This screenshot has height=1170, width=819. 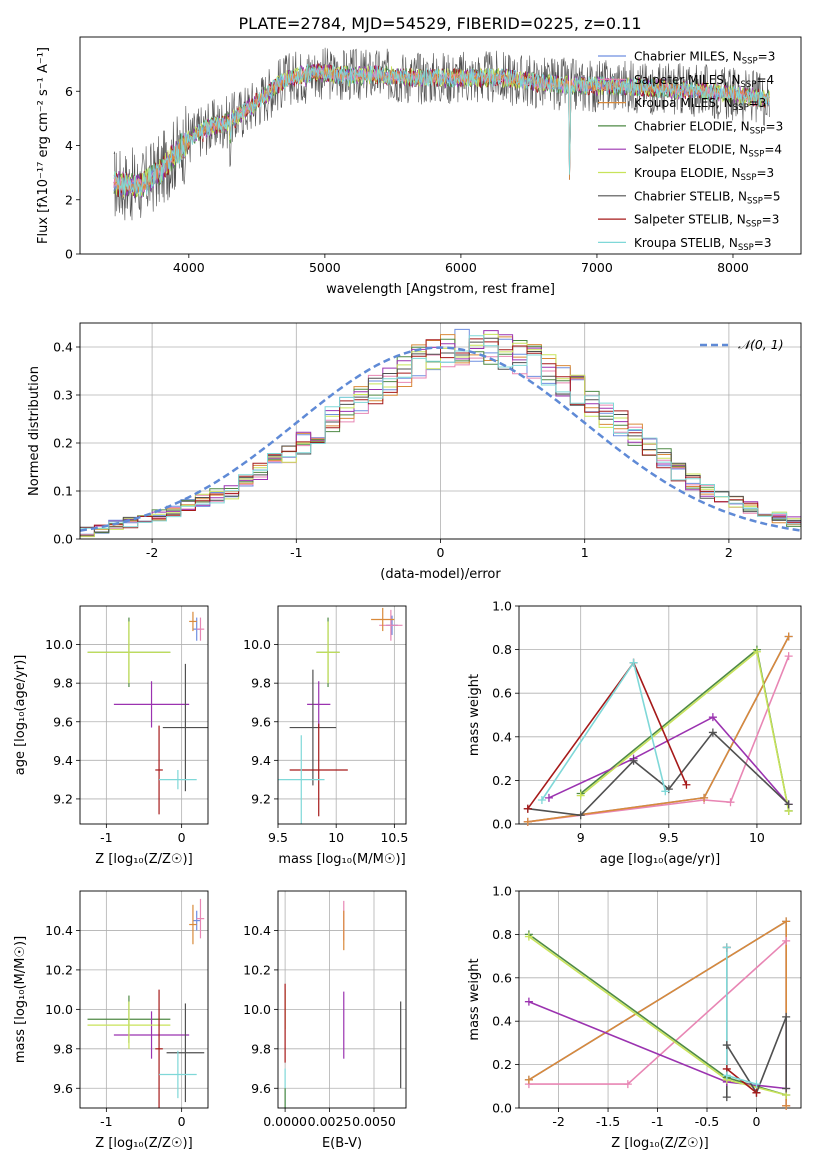 What do you see at coordinates (707, 1121) in the screenshot?
I see `x-tick-label: -0.5` at bounding box center [707, 1121].